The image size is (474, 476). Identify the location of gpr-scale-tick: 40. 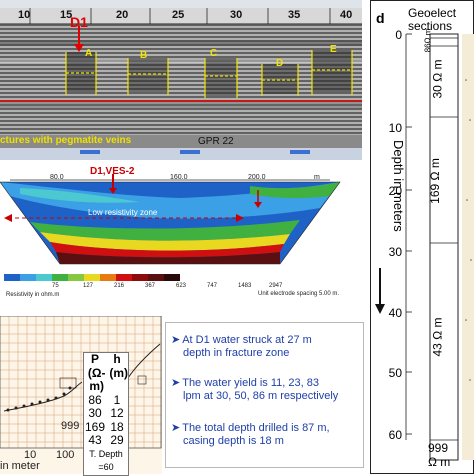
(346, 15).